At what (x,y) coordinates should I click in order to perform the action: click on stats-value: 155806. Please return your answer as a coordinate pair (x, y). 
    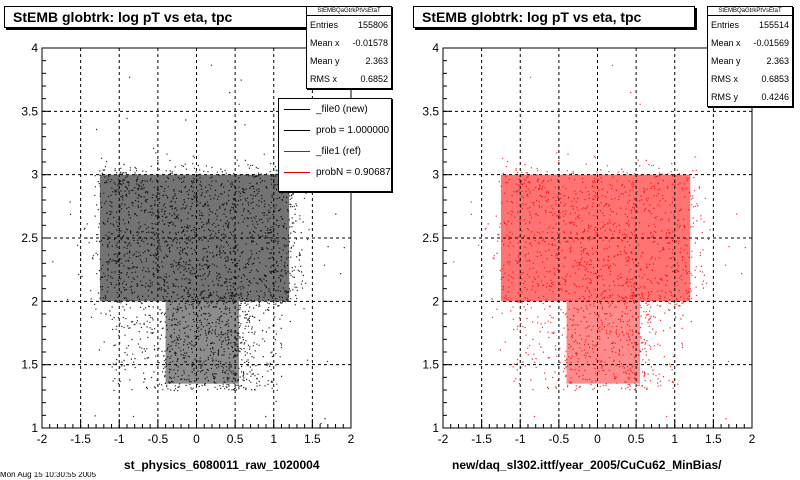
    Looking at the image, I should click on (372, 25).